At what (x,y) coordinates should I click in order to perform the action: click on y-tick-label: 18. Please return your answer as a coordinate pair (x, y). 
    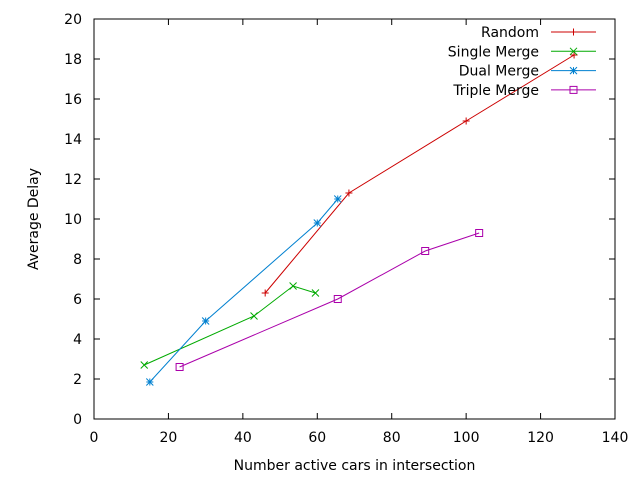
    Looking at the image, I should click on (73, 60).